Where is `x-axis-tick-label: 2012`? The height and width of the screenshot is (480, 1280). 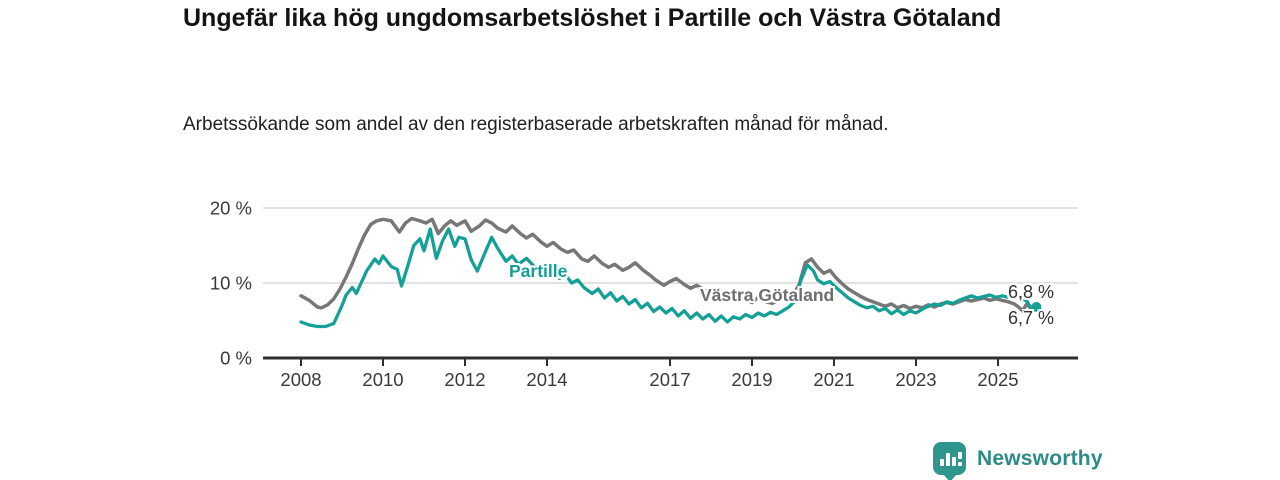
x-axis-tick-label: 2012 is located at coordinates (464, 379).